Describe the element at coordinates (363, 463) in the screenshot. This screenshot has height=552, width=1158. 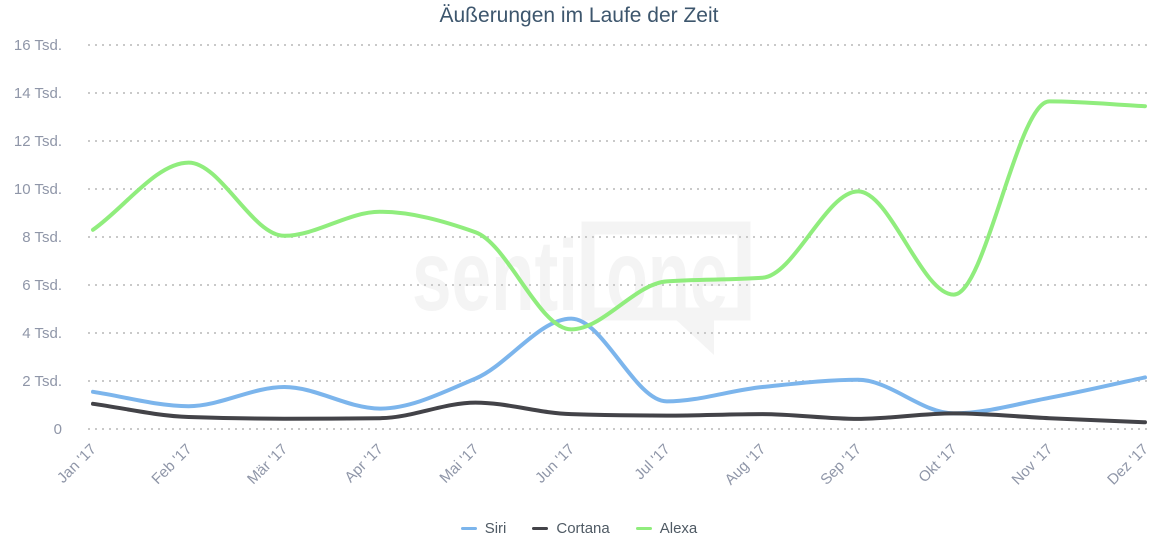
I see `x-axis-label: Apr '17` at that location.